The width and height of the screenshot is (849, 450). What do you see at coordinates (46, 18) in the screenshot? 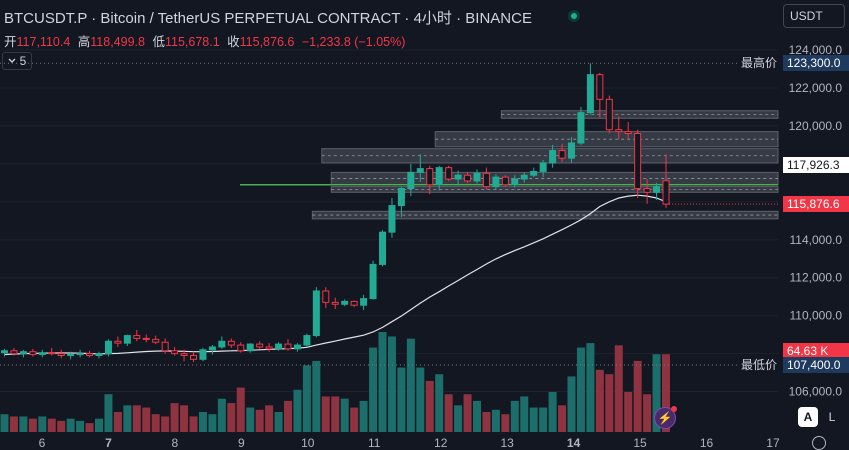
I see `symbol-name: BTCUSDT.P` at bounding box center [46, 18].